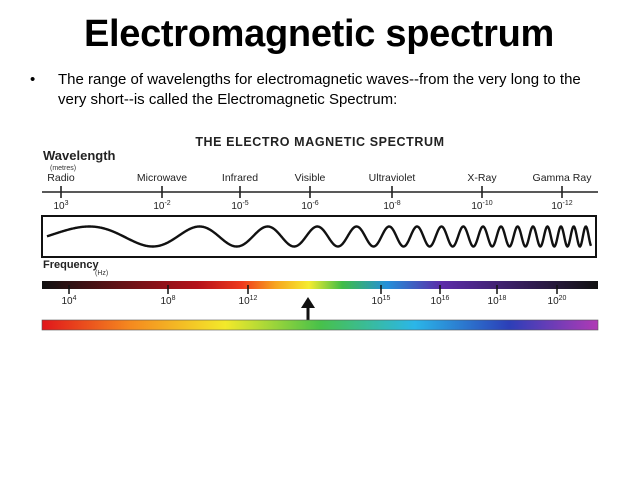 The width and height of the screenshot is (638, 479). Describe the element at coordinates (392, 178) in the screenshot. I see `region-label: Ultraviolet` at that location.